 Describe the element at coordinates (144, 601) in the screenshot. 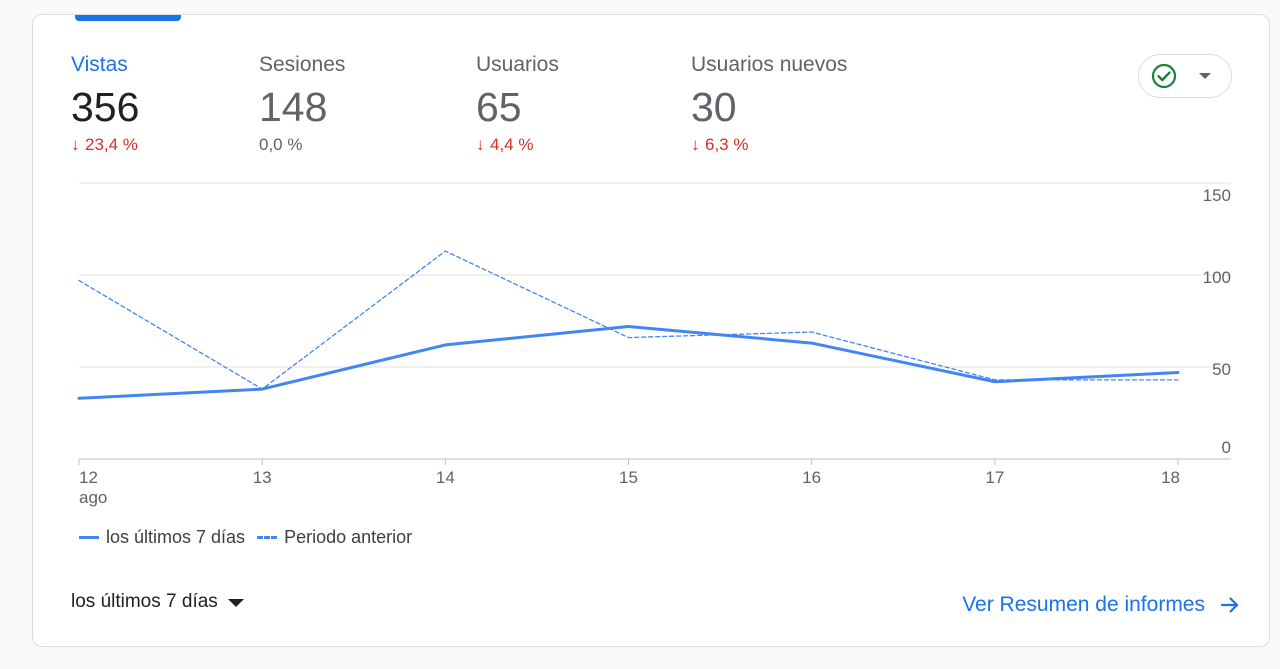

I see `date-range-label: los últimos 7 días` at that location.